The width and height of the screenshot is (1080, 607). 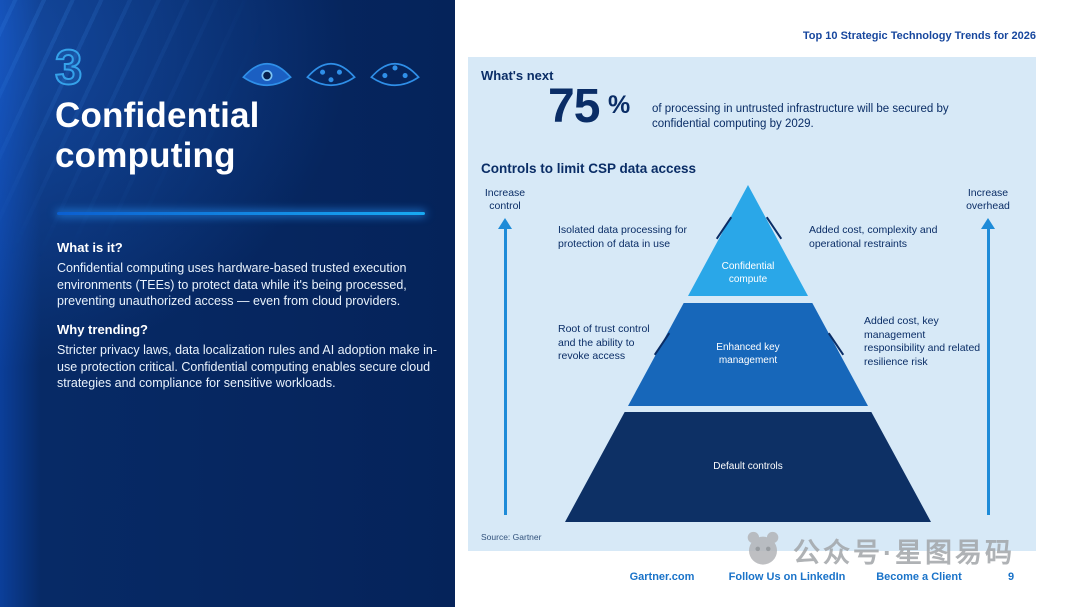 I want to click on title-divider, so click(x=241, y=213).